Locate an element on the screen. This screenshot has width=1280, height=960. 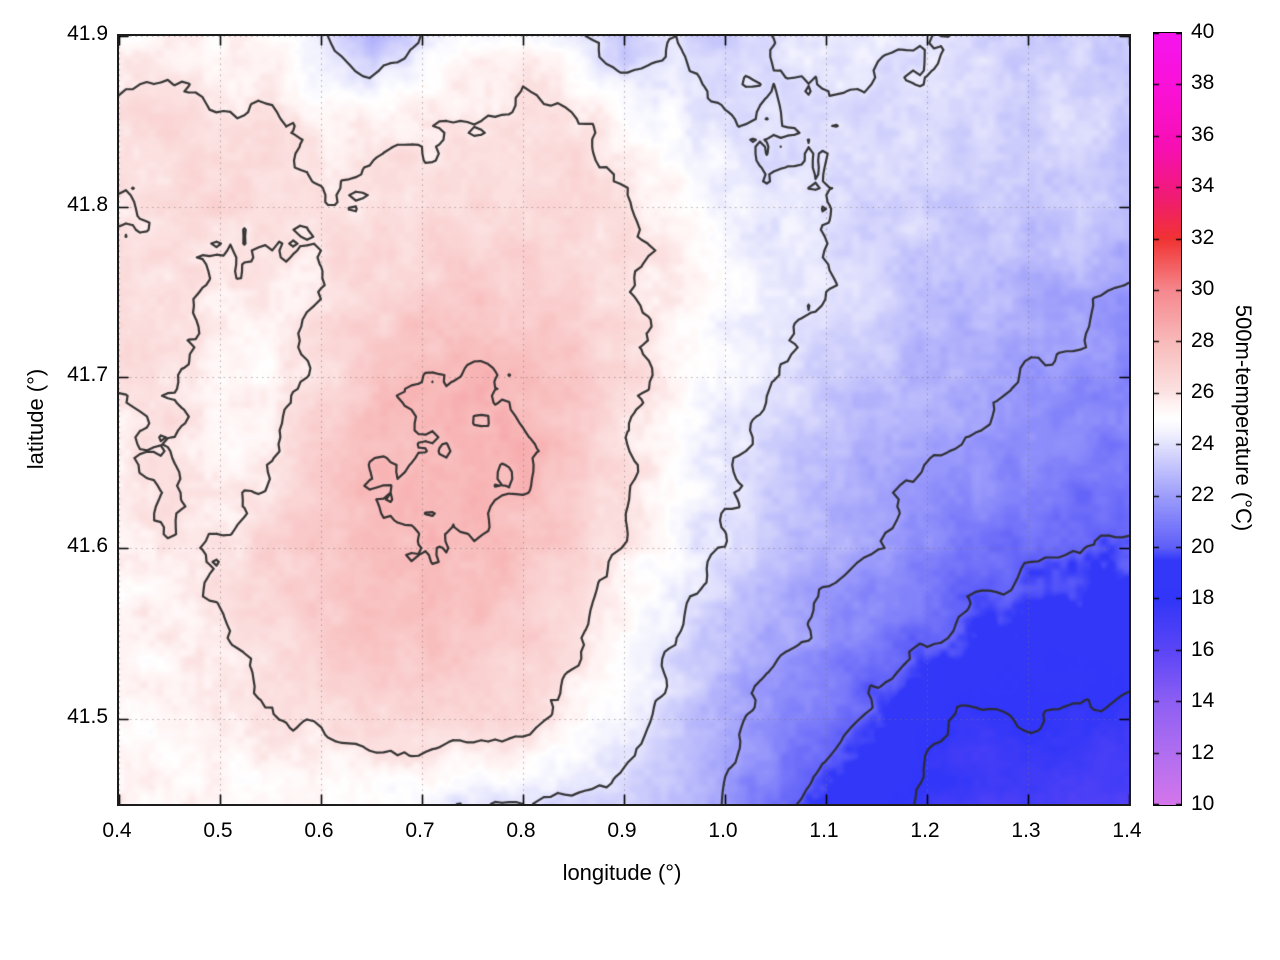
colorbar-tick-label: 36 is located at coordinates (1203, 134).